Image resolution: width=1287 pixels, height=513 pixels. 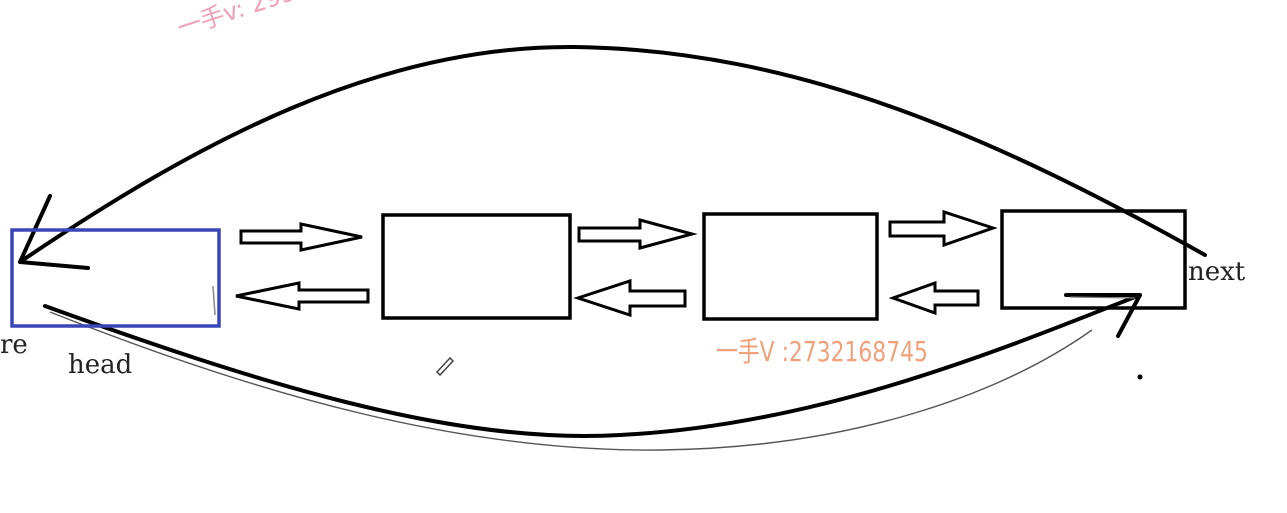 I want to click on pre-label: re, so click(x=14, y=345).